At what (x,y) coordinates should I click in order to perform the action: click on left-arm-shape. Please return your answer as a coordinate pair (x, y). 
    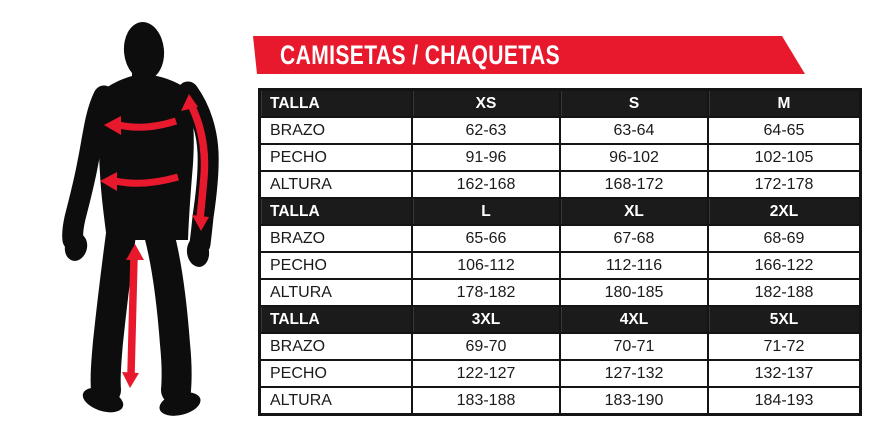
    Looking at the image, I should click on (88, 168).